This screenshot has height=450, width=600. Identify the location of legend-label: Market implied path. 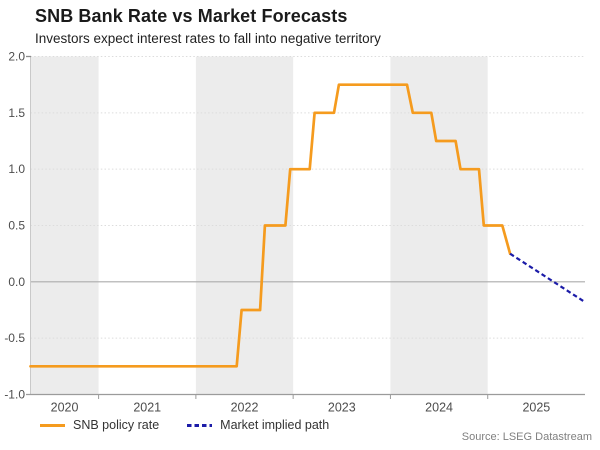
(275, 425).